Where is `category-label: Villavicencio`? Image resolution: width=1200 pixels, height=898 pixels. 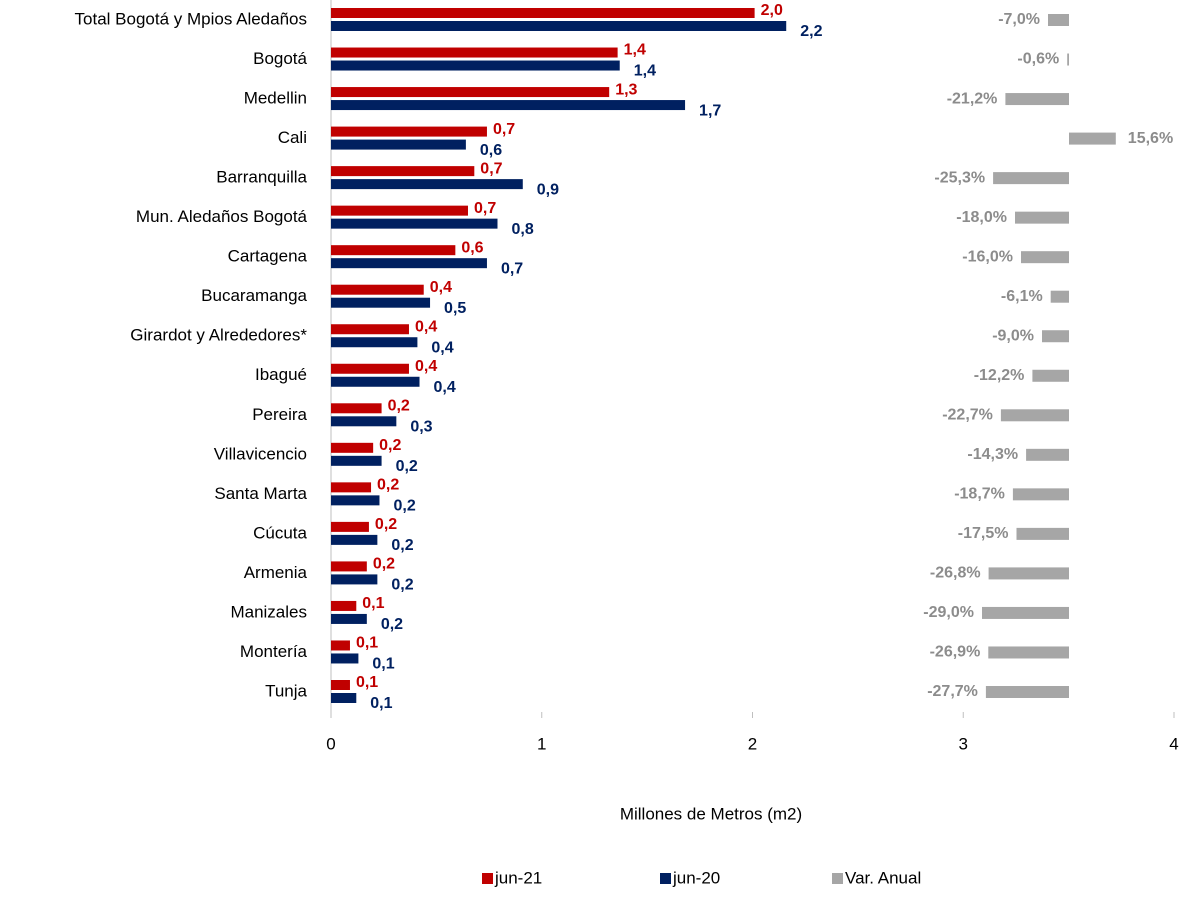 category-label: Villavicencio is located at coordinates (260, 453).